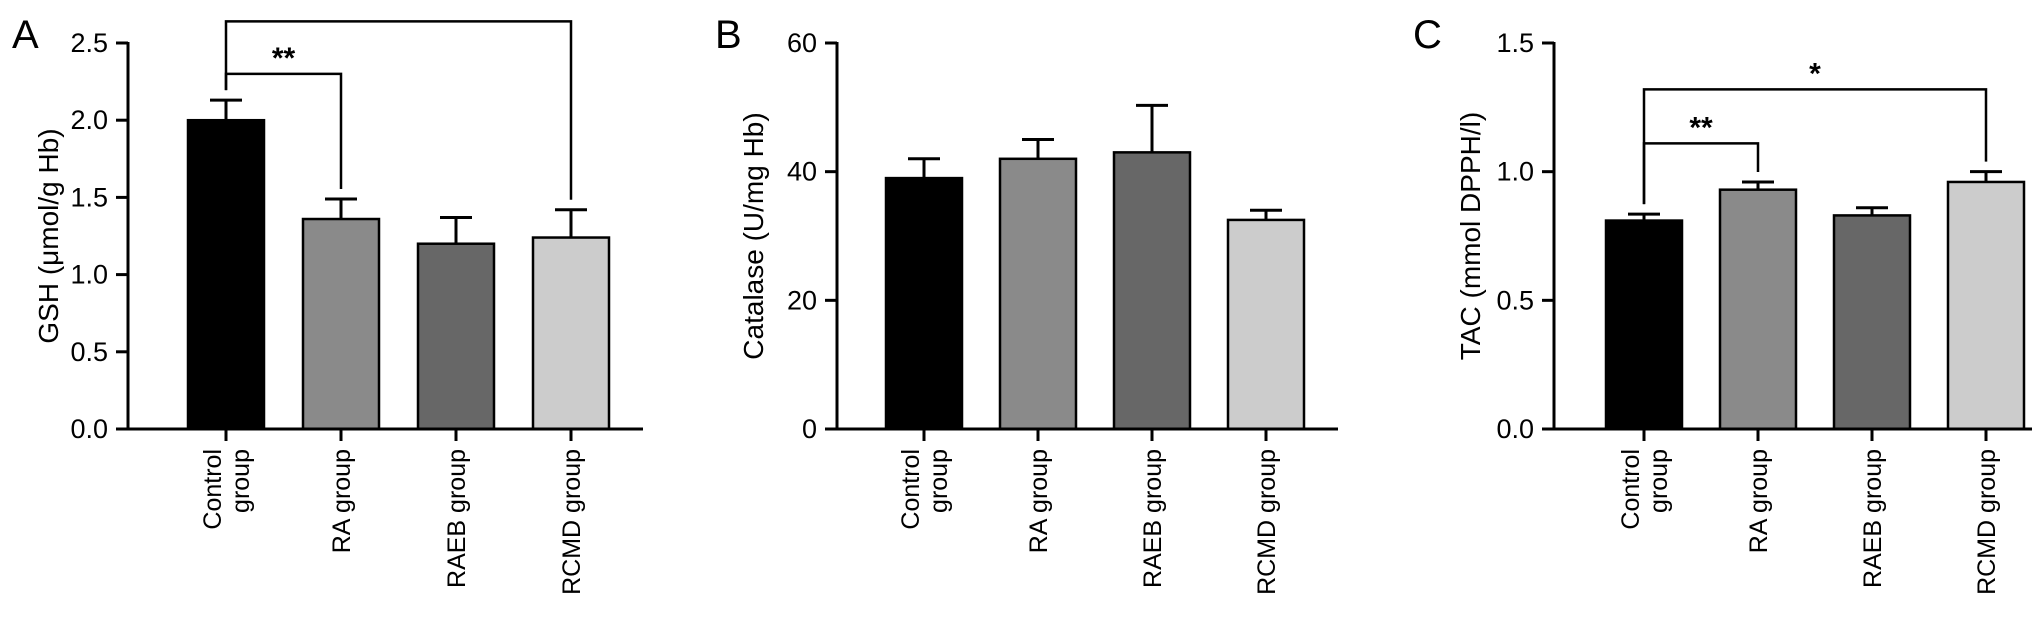  What do you see at coordinates (1873, 518) in the screenshot?
I see `panel-c-category-label-3: RAEB group` at bounding box center [1873, 518].